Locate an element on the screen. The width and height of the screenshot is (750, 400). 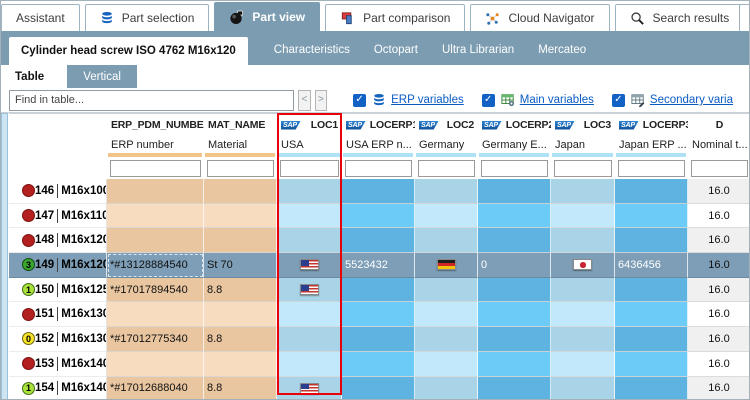
row-header-153: 153 M16x140 is located at coordinates (58, 364).